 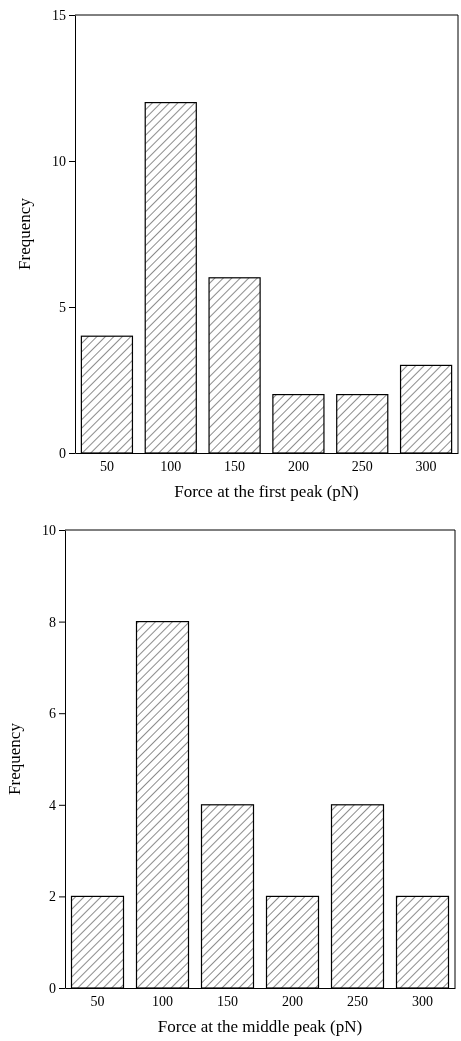 What do you see at coordinates (260, 1026) in the screenshot?
I see `x-axis-title: Force at the middle peak (pN)` at bounding box center [260, 1026].